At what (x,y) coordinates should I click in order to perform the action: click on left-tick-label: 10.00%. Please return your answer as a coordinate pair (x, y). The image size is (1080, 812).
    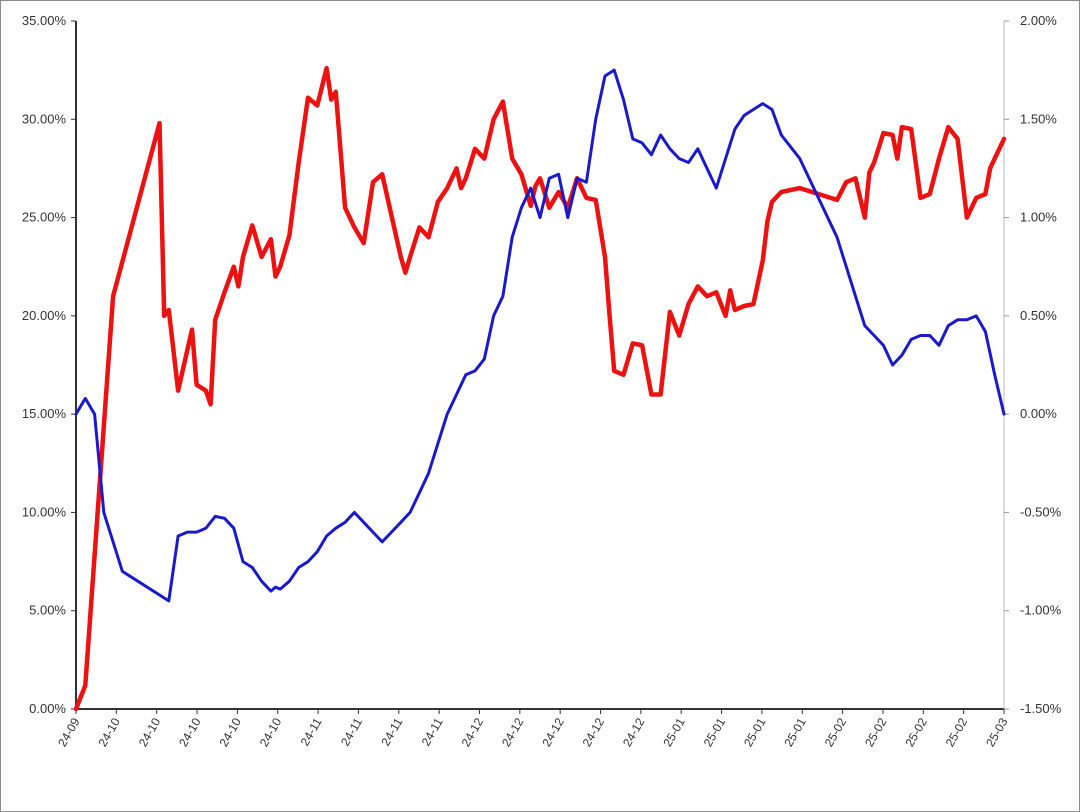
    Looking at the image, I should click on (44, 511).